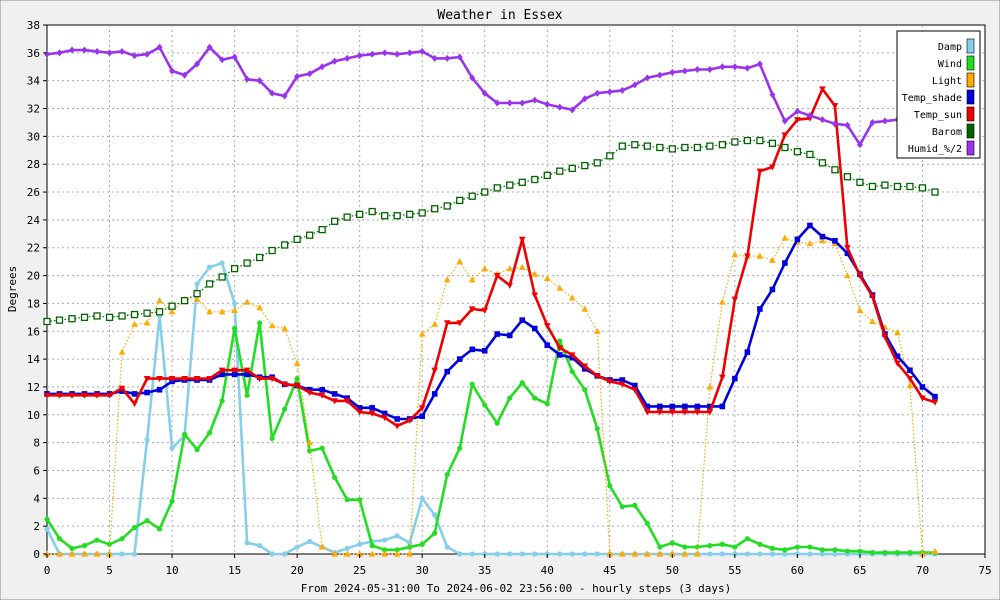  What do you see at coordinates (932, 98) in the screenshot?
I see `legend-label: Temp_shade` at bounding box center [932, 98].